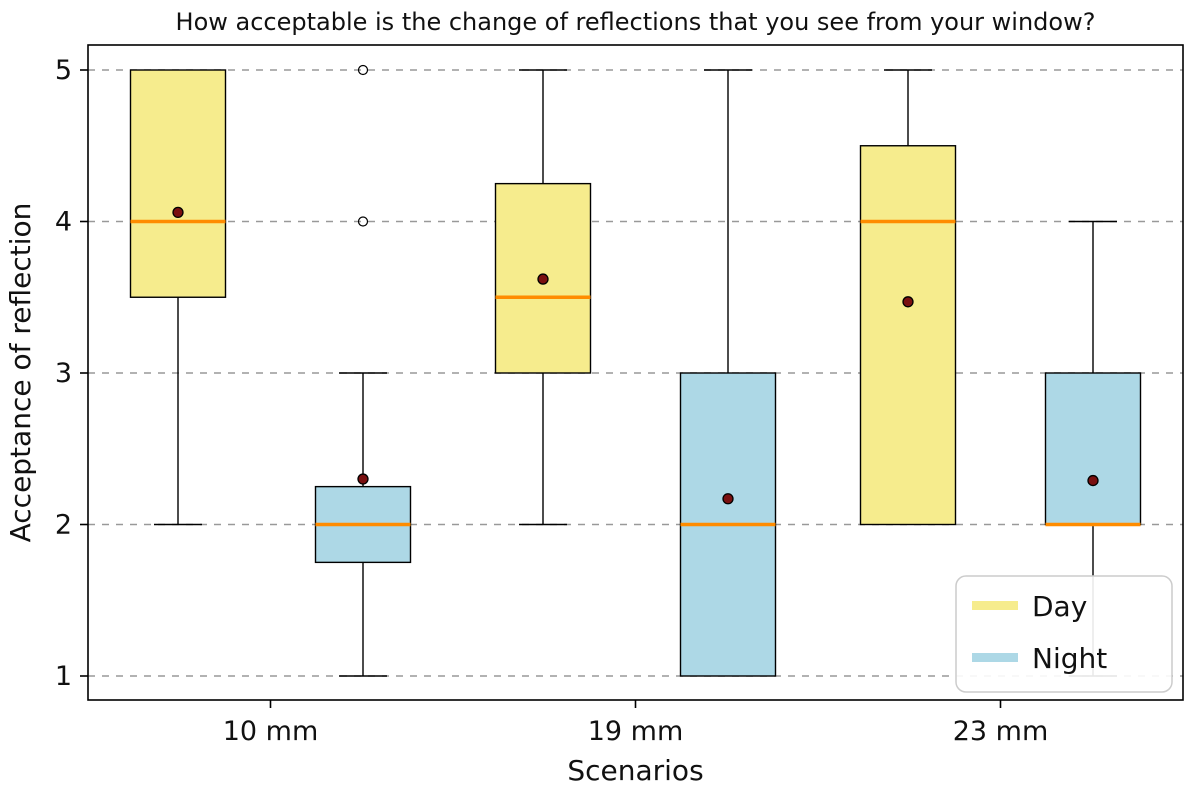 This screenshot has height=800, width=1200. I want to click on x-axis-label: Scenarios, so click(635, 770).